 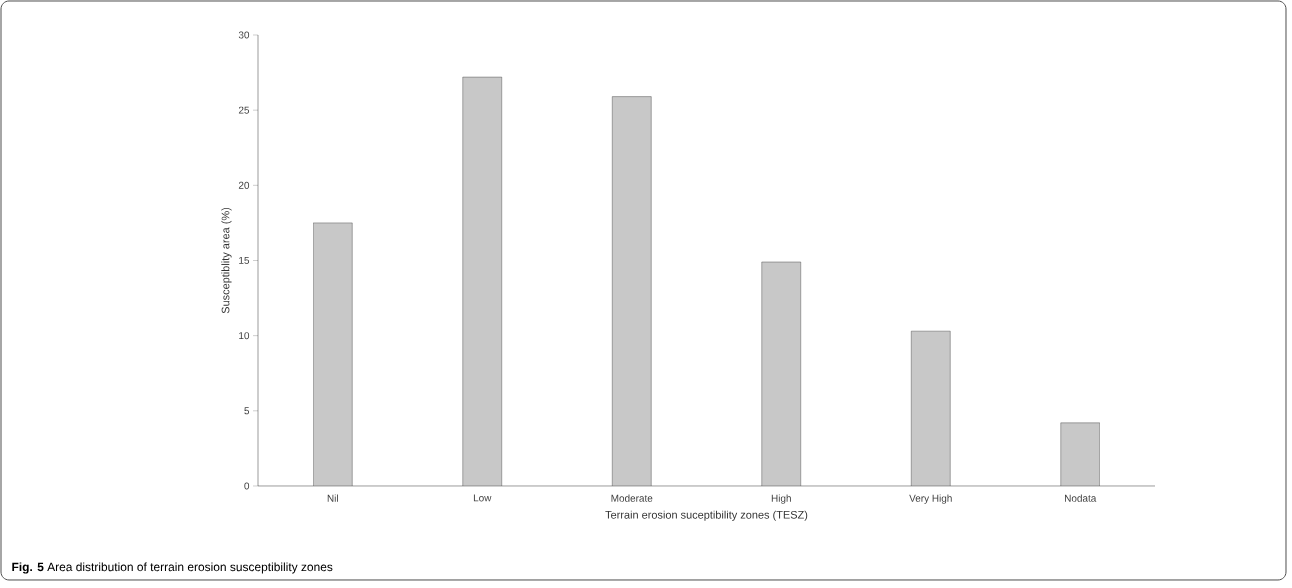 What do you see at coordinates (172, 568) in the screenshot?
I see `text: Fig. 5 Area distribution of terrain erosion susceptibility zones` at bounding box center [172, 568].